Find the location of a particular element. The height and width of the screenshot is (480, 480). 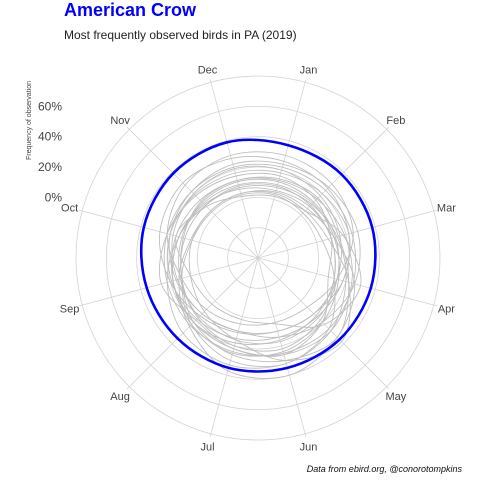

month-label-jan: Jan is located at coordinates (309, 71).